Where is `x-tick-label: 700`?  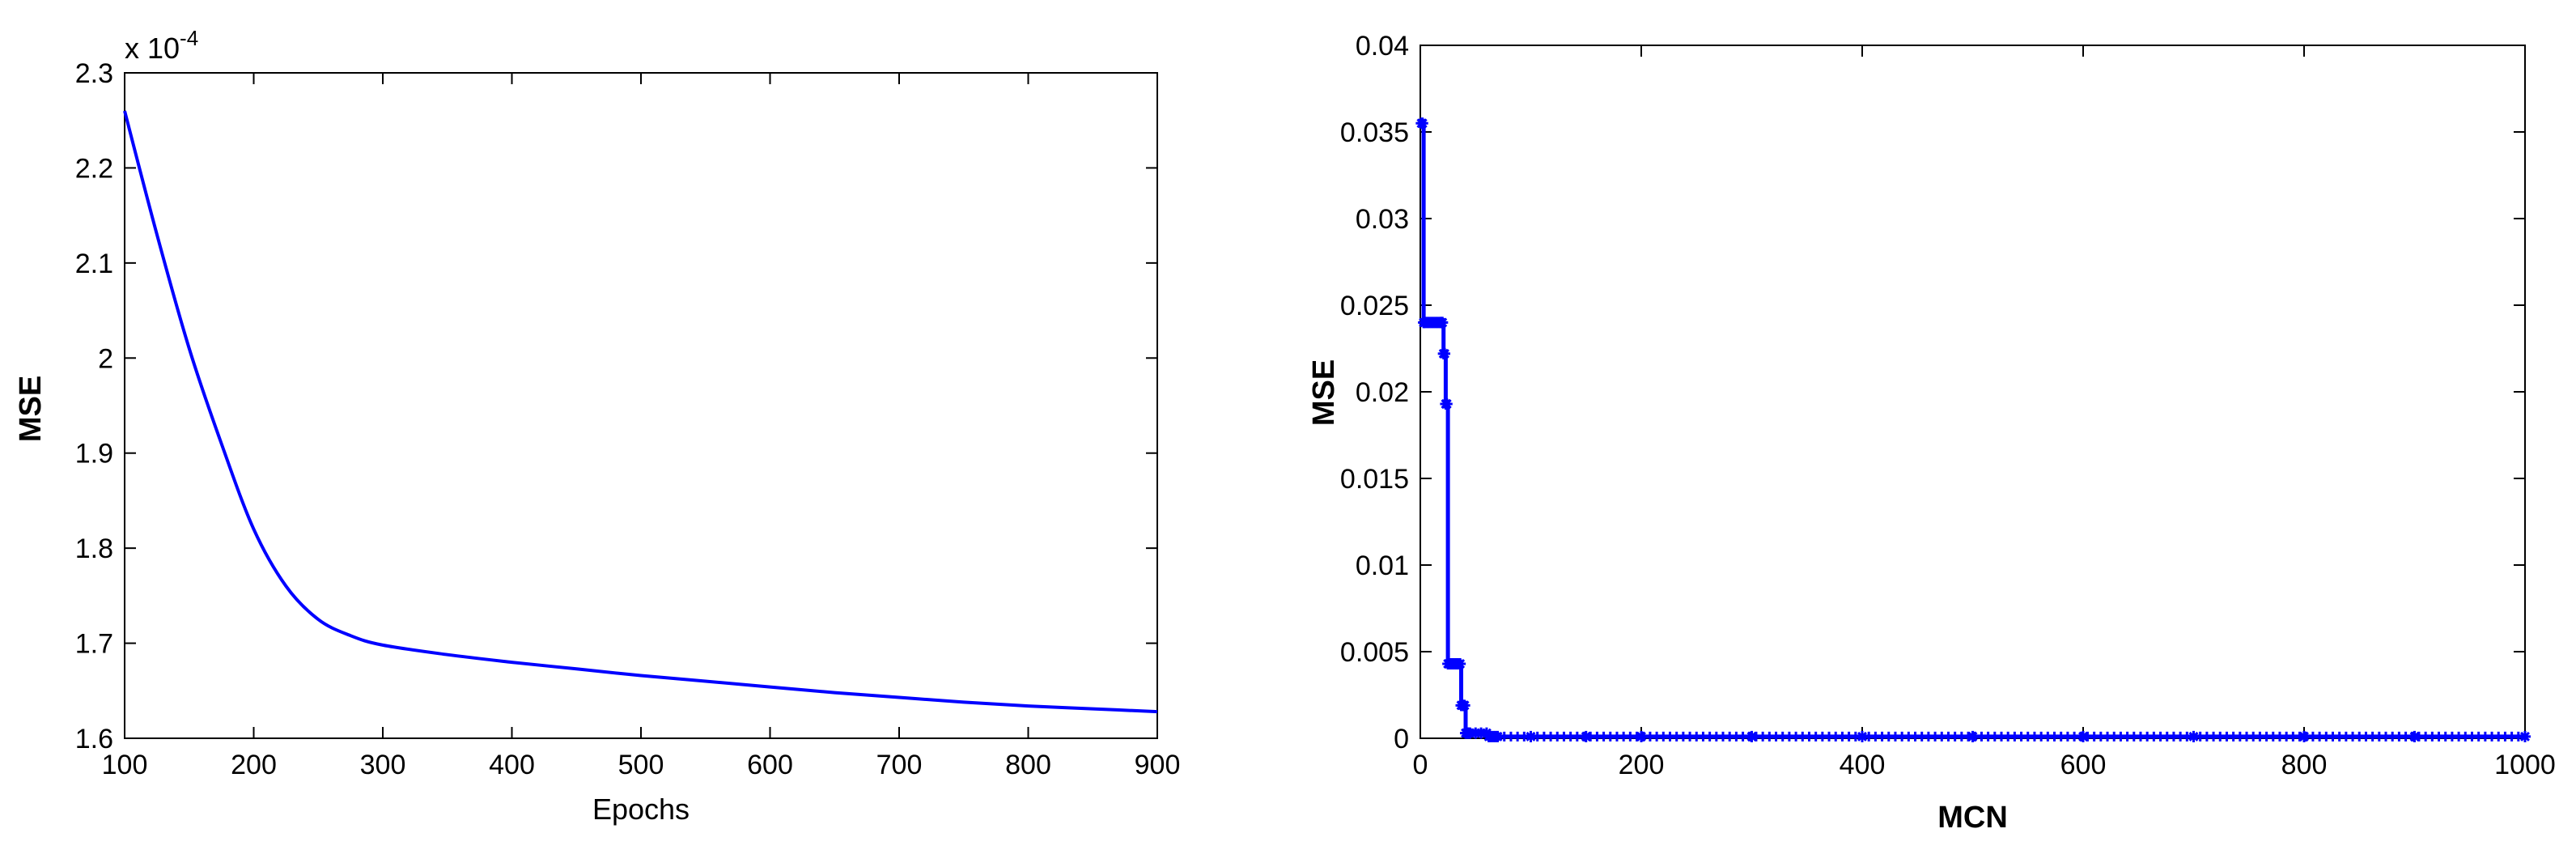 x-tick-label: 700 is located at coordinates (899, 765).